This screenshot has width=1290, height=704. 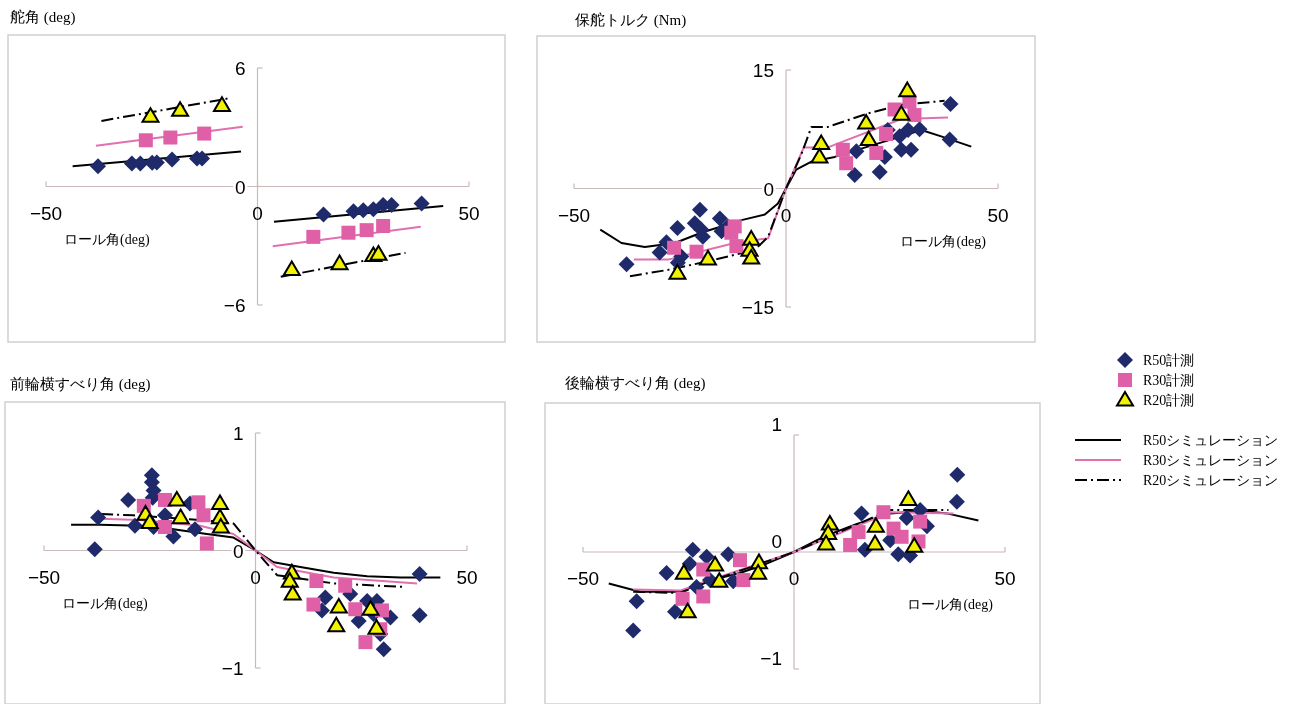 I want to click on legend-label: R20シミュレーション, so click(x=1211, y=480).